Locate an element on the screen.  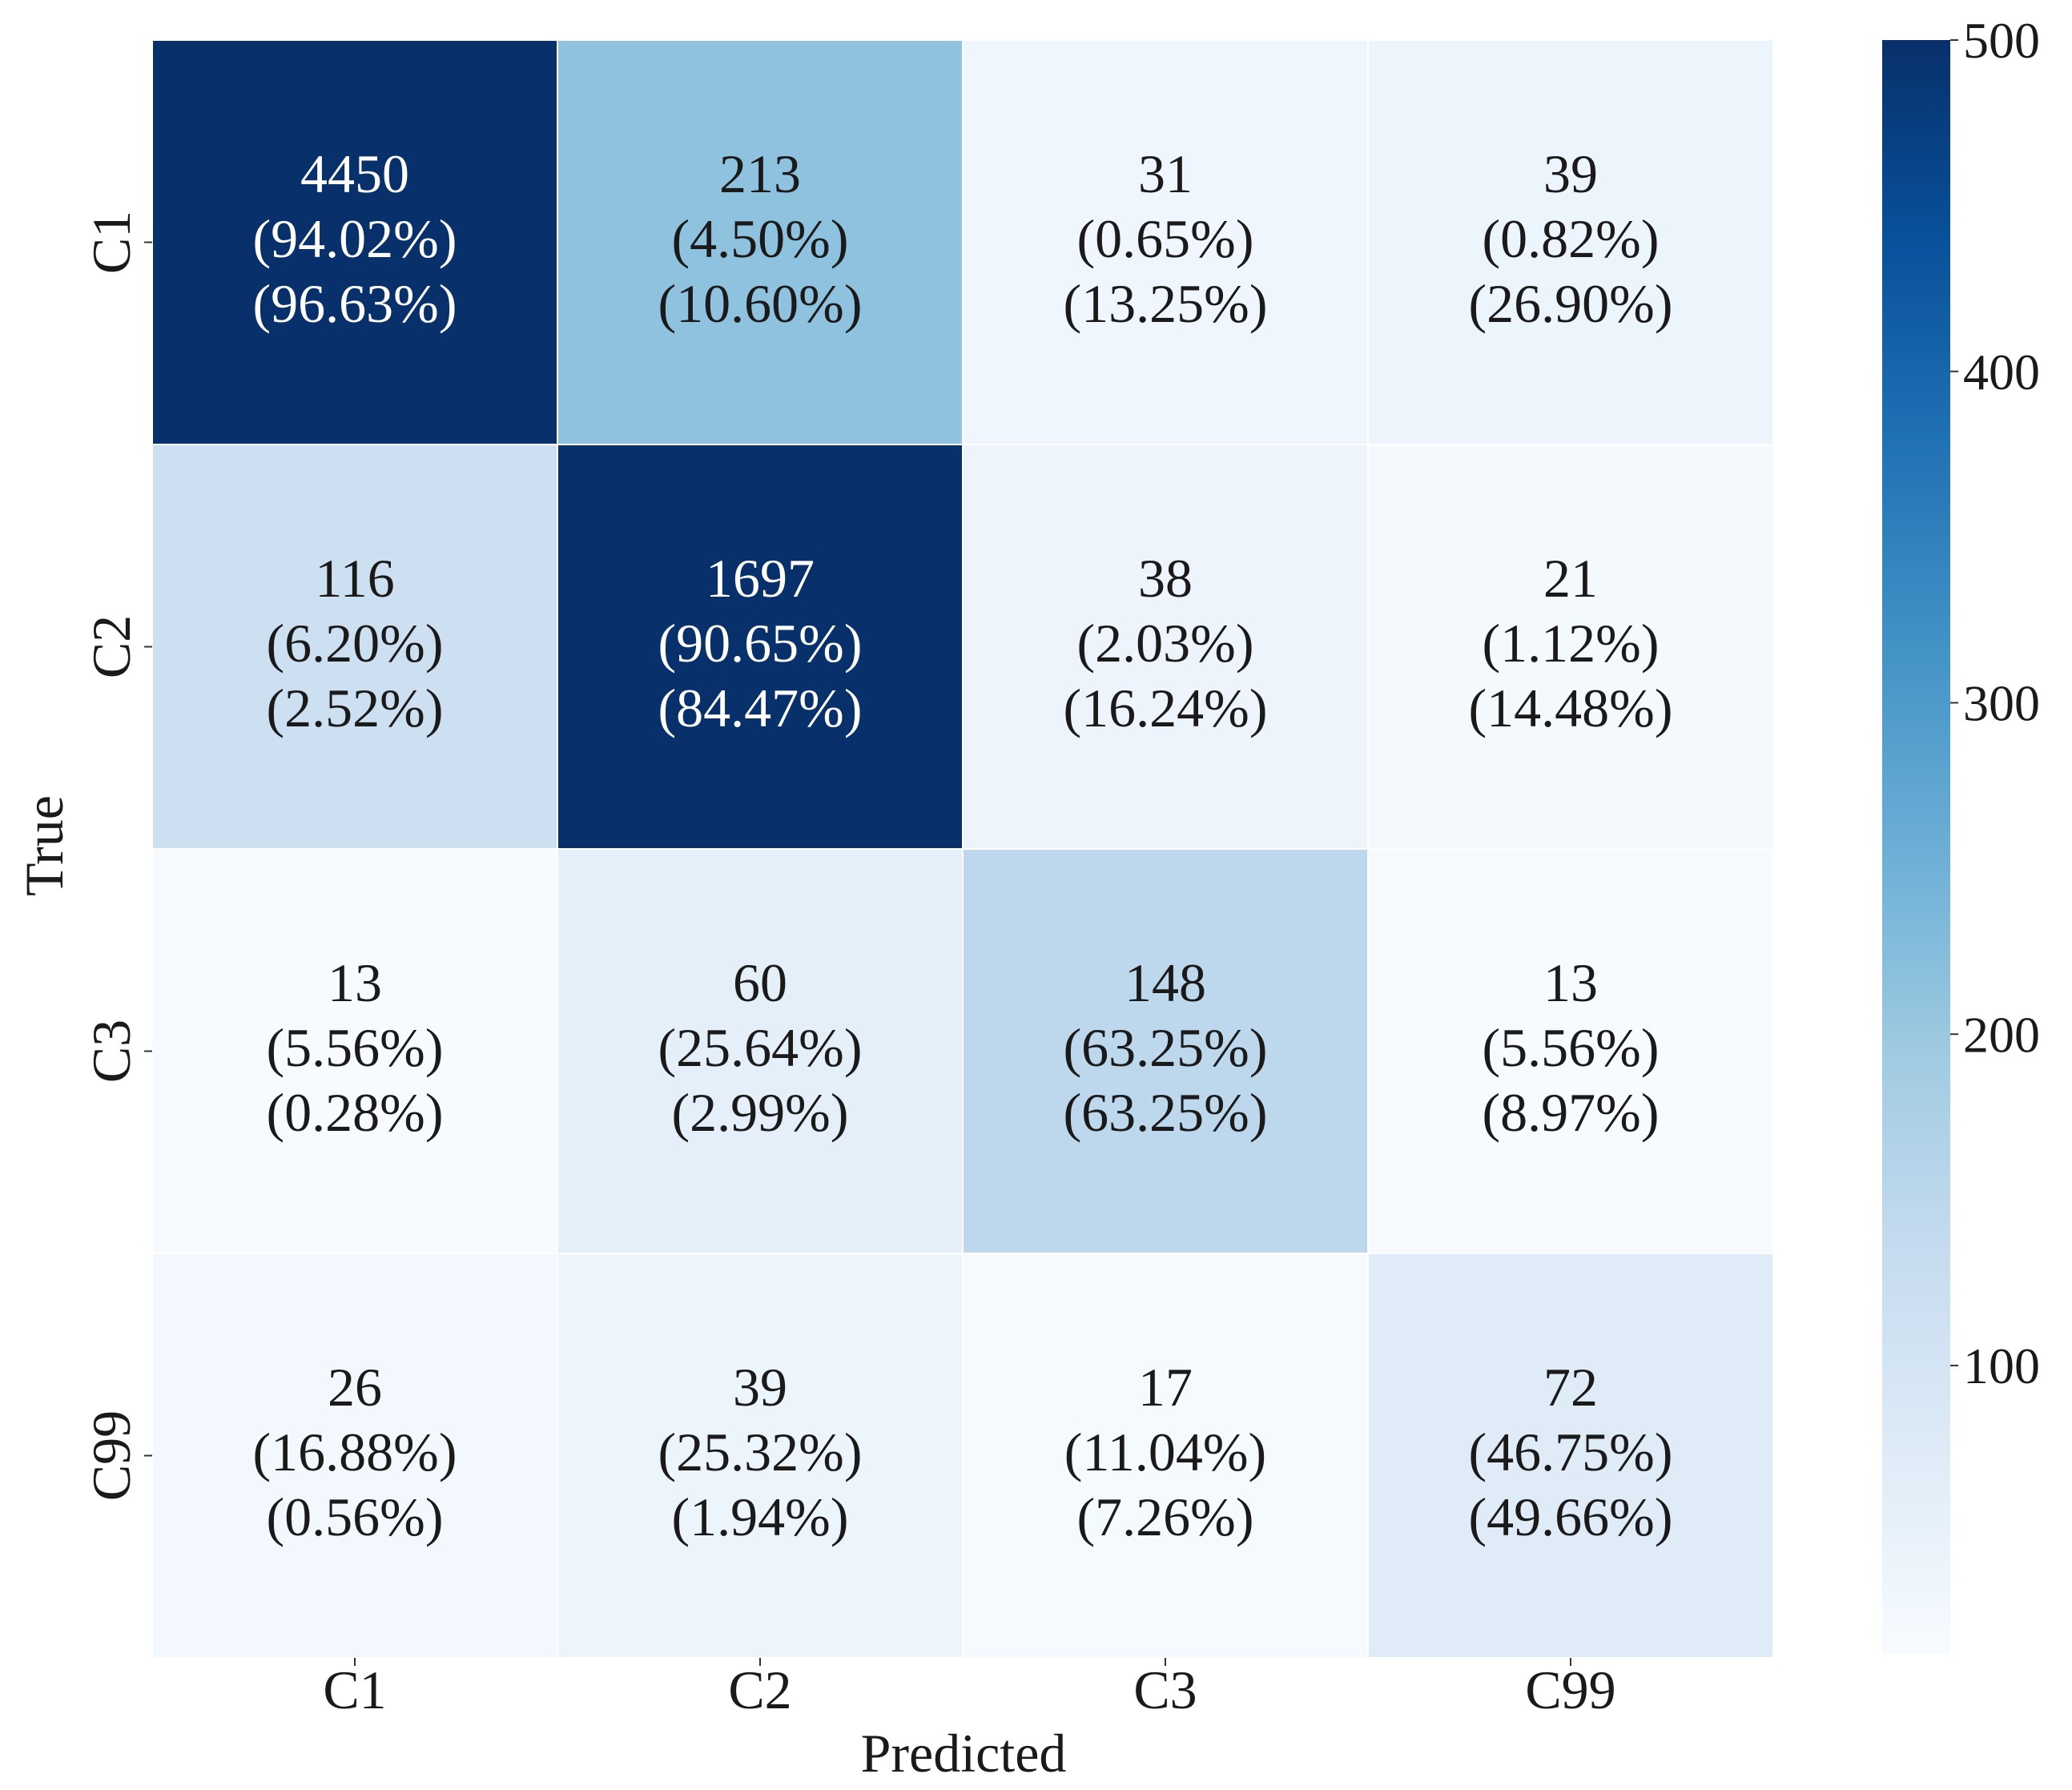
cell-count-label: 38 is located at coordinates (1165, 578).